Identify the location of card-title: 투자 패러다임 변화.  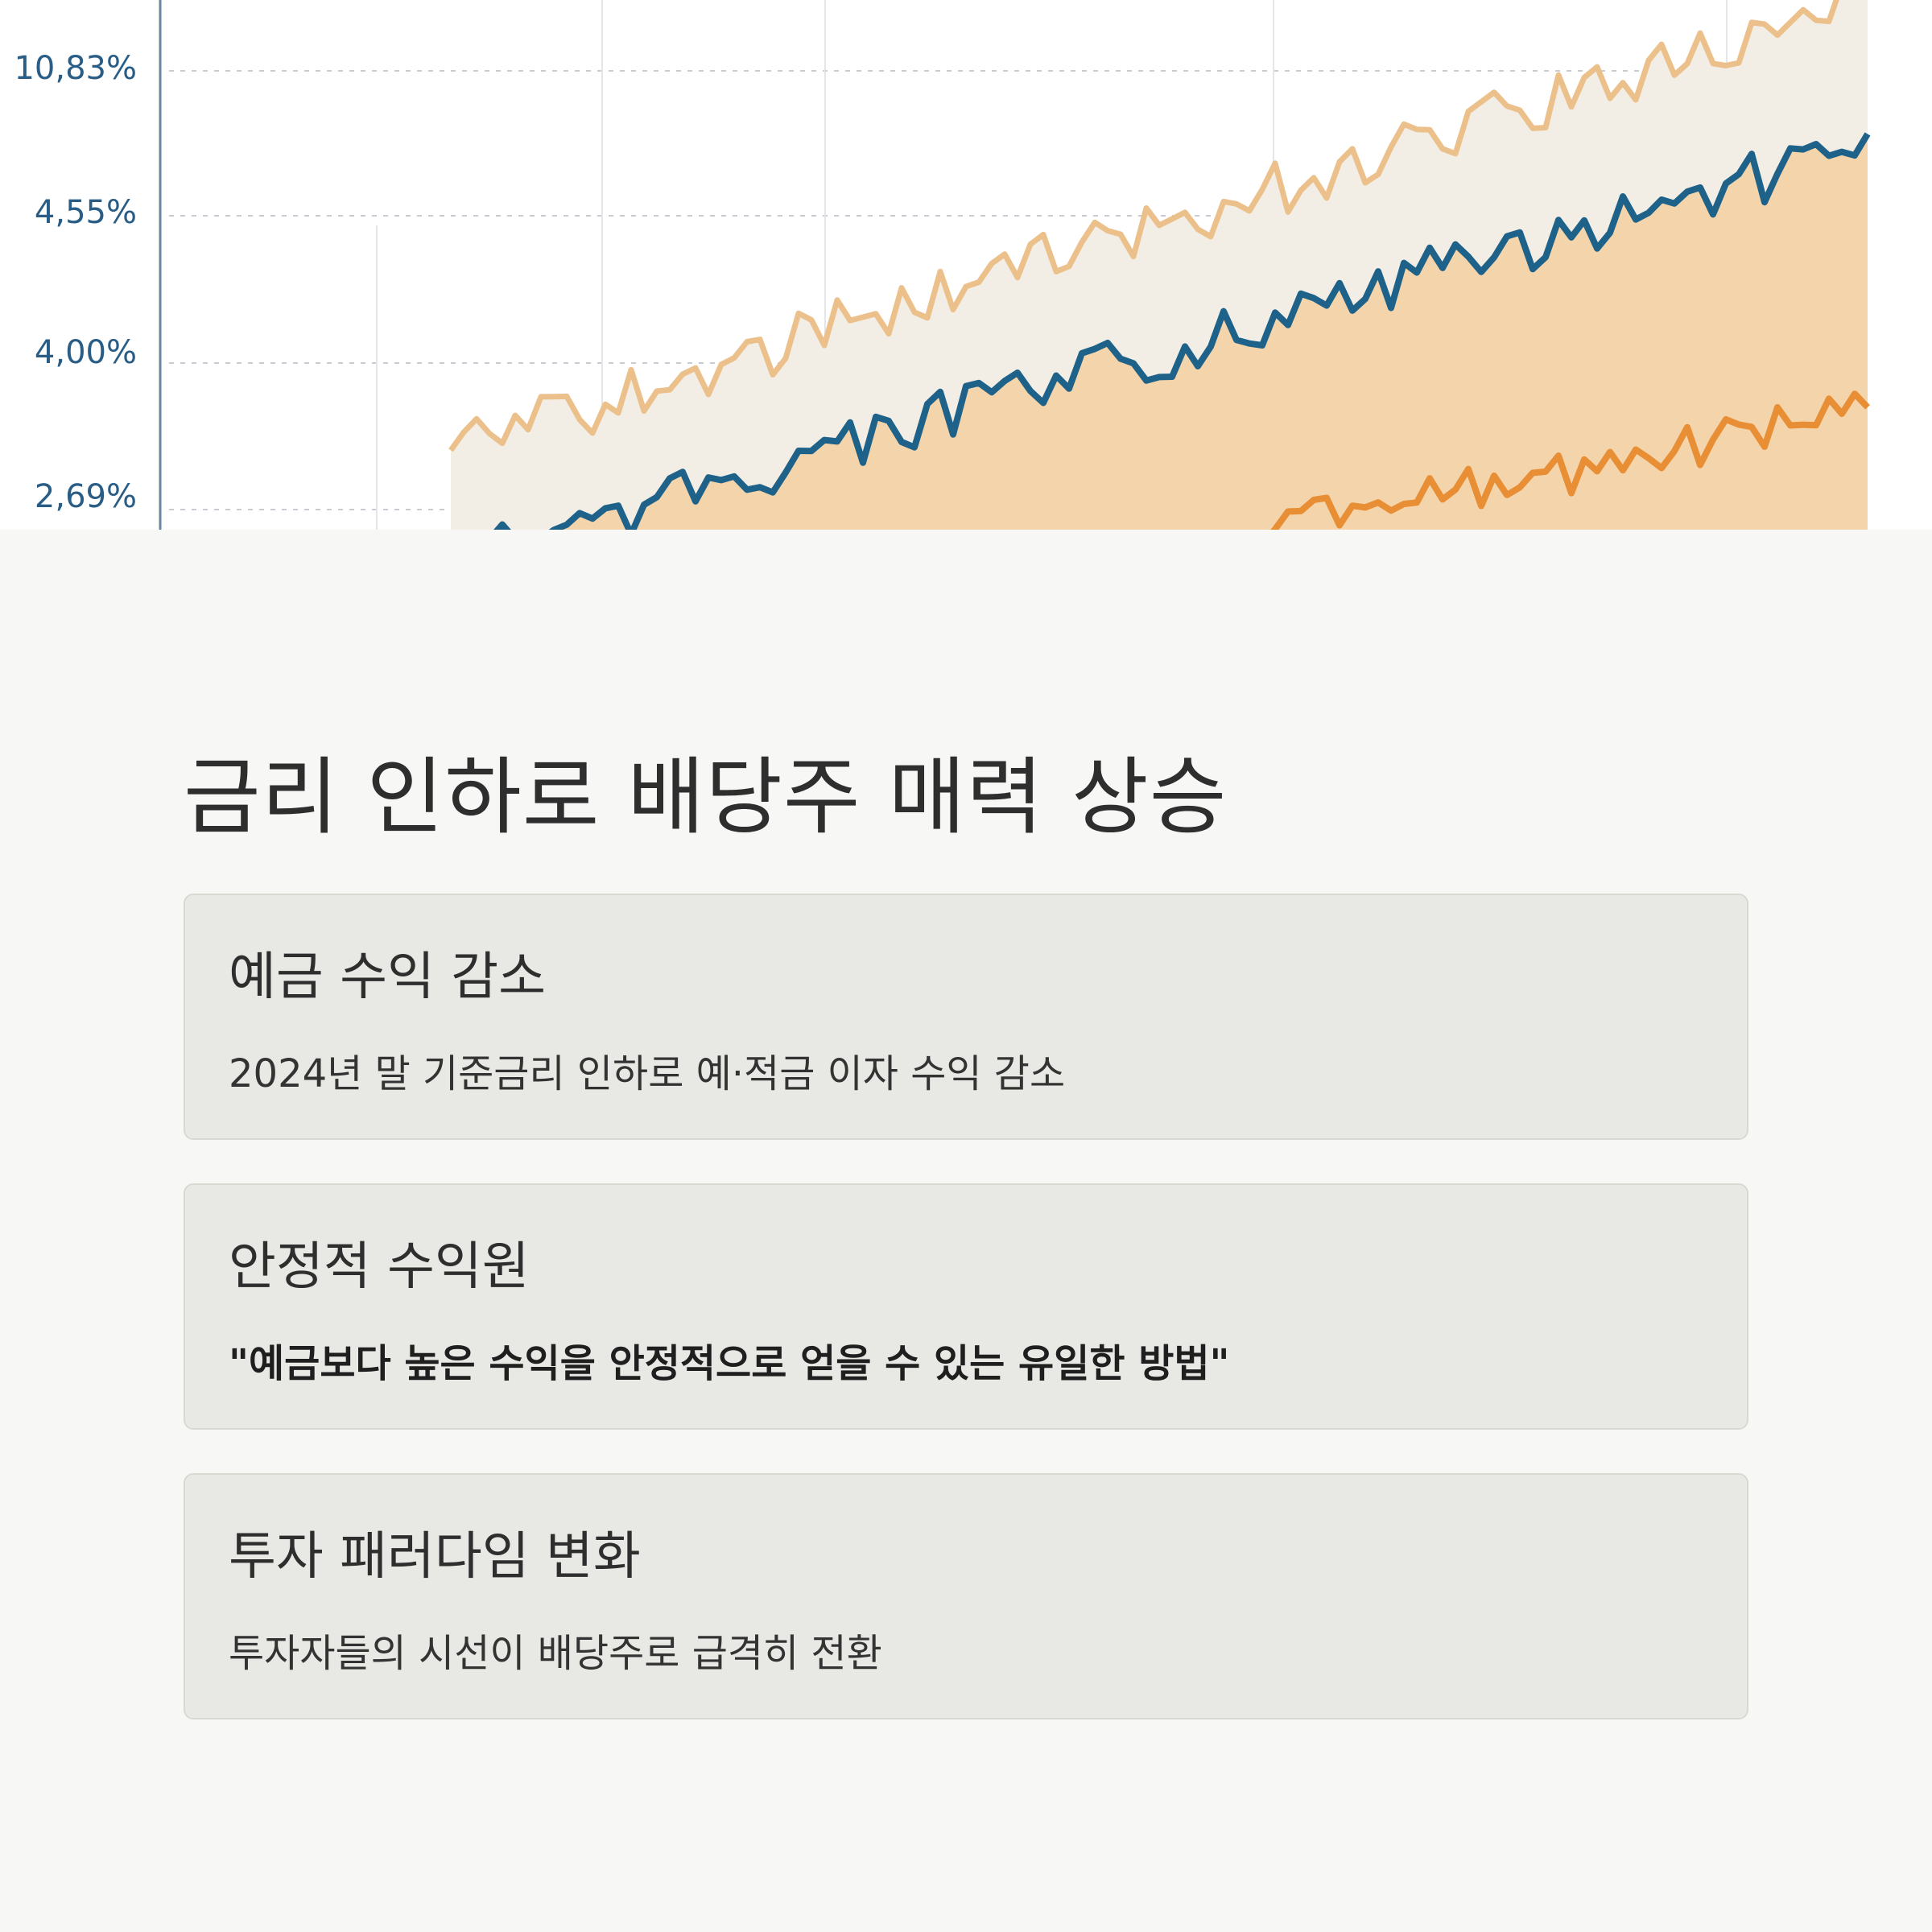
(435, 1557).